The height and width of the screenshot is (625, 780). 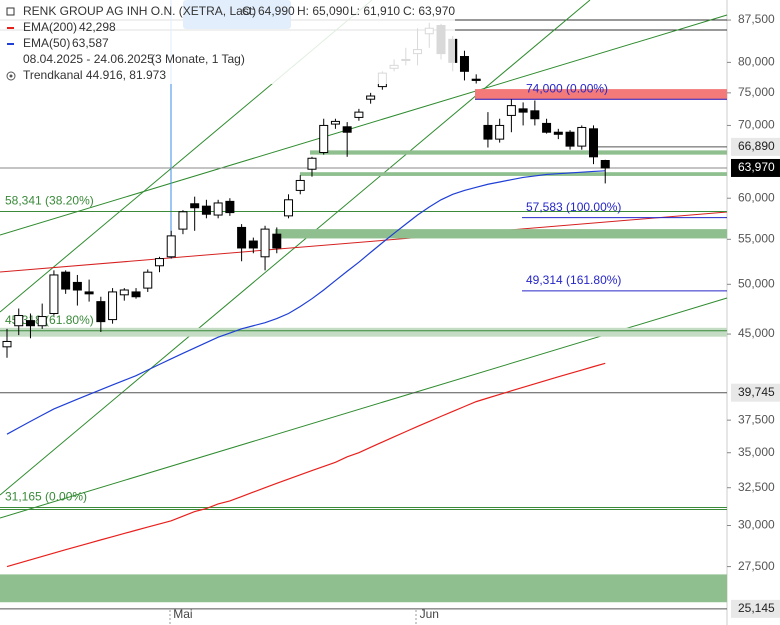 I want to click on legend-name: EMA(200), so click(x=50, y=27).